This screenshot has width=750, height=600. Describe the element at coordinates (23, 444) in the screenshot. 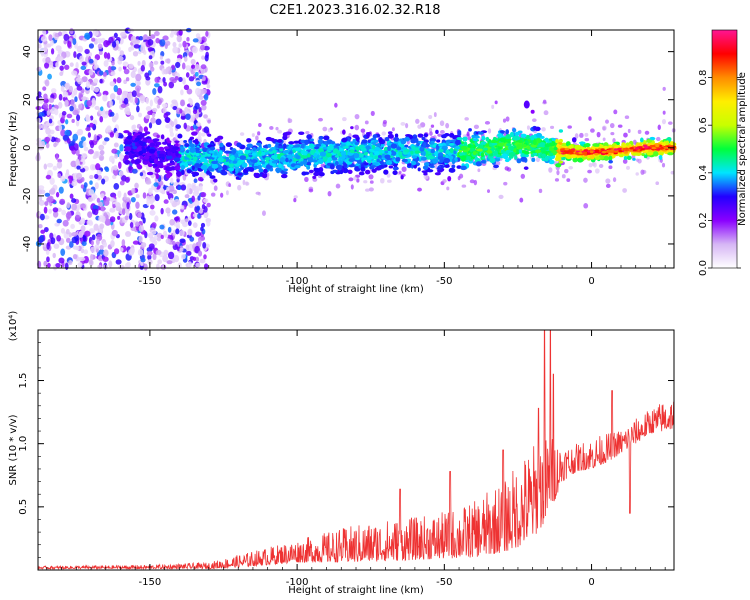

I see `snr-y-tick-label: 1.0` at that location.